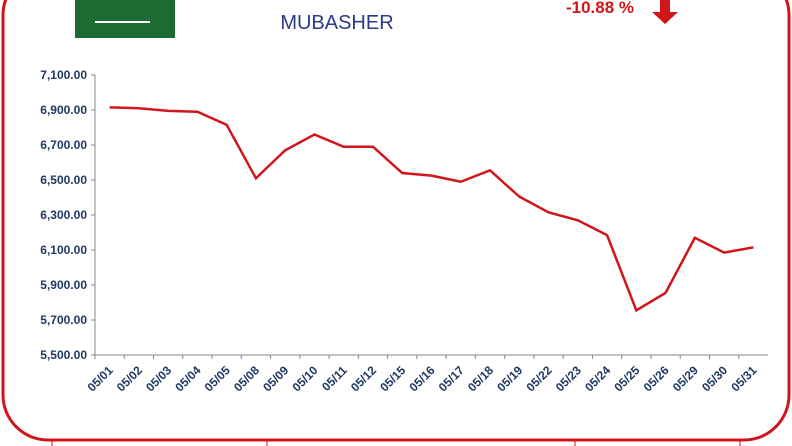  What do you see at coordinates (129, 378) in the screenshot?
I see `x-tick-label: 05/02` at bounding box center [129, 378].